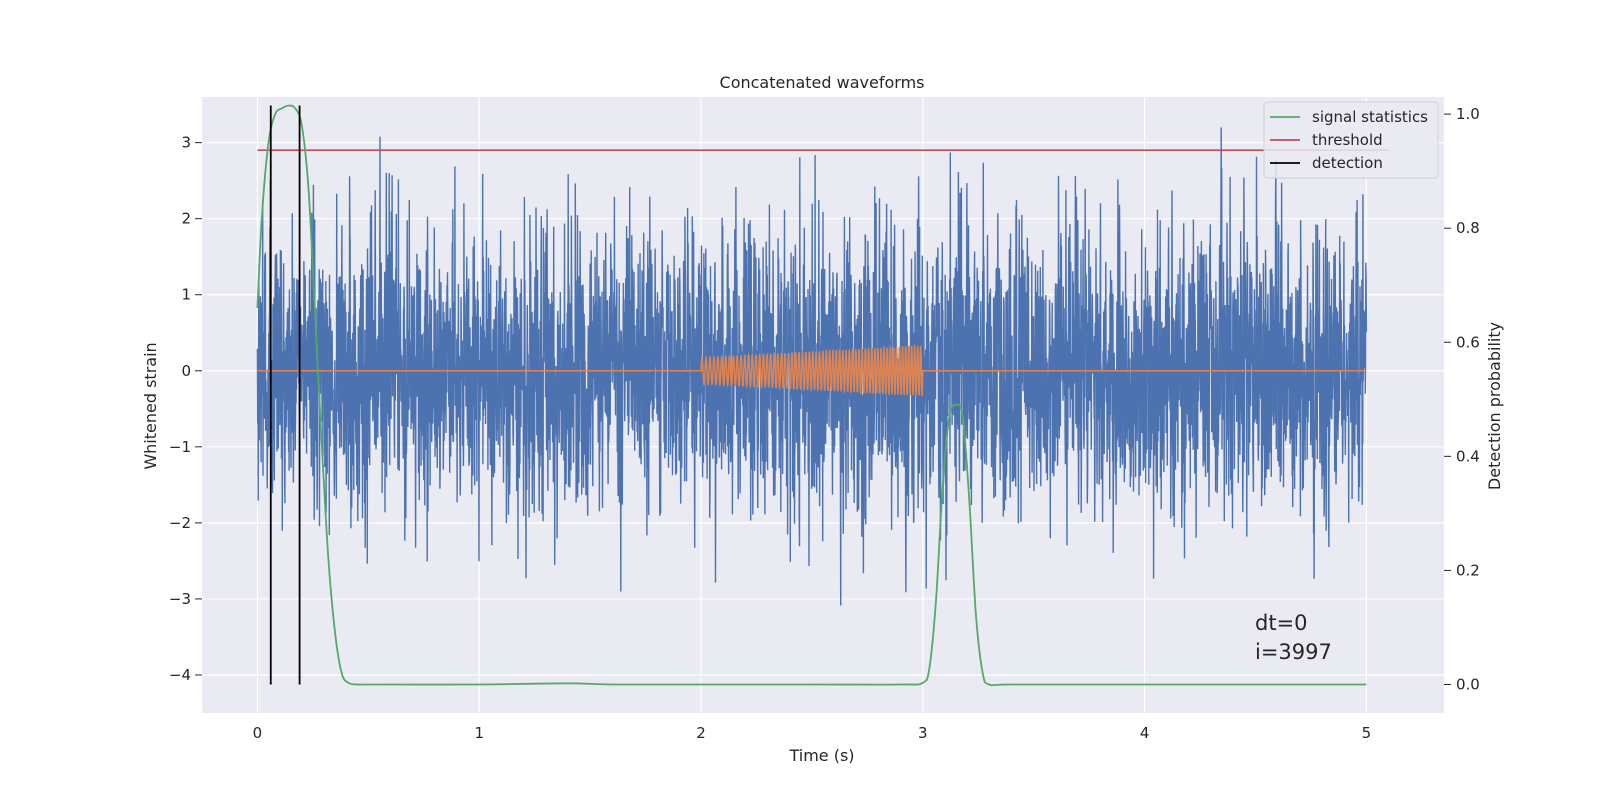  What do you see at coordinates (1281, 623) in the screenshot?
I see `annotation-dt: dt=0` at bounding box center [1281, 623].